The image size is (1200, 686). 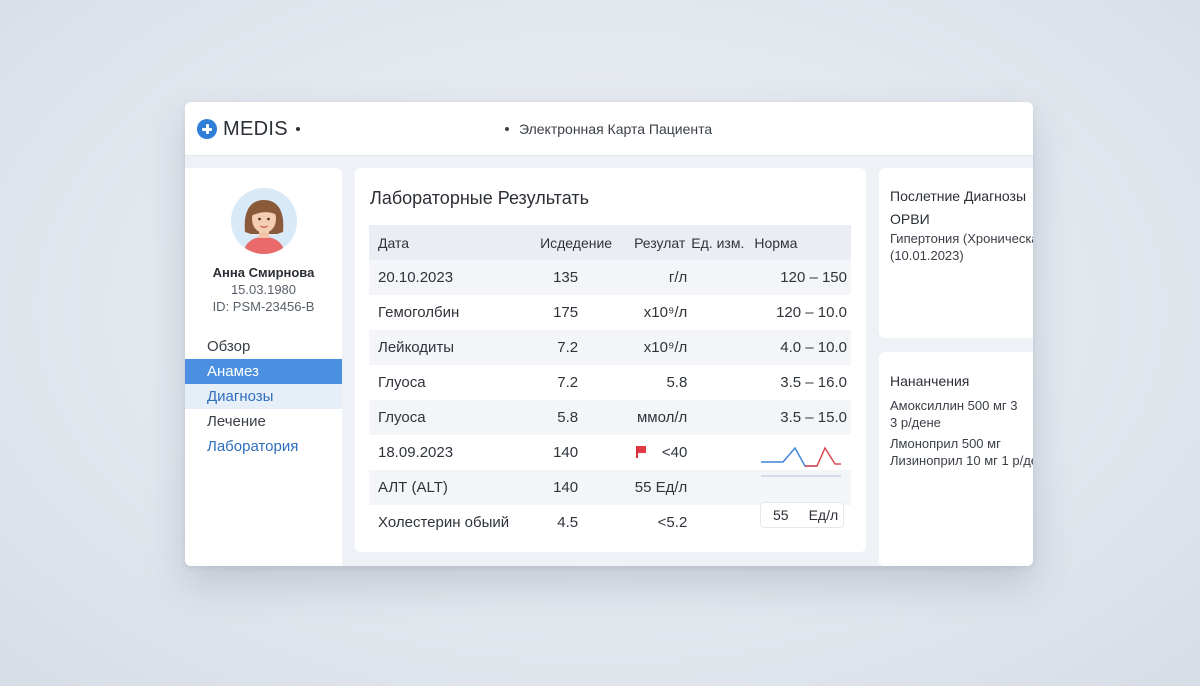 I want to click on sidebar-item-treatment: Лечение, so click(x=236, y=421).